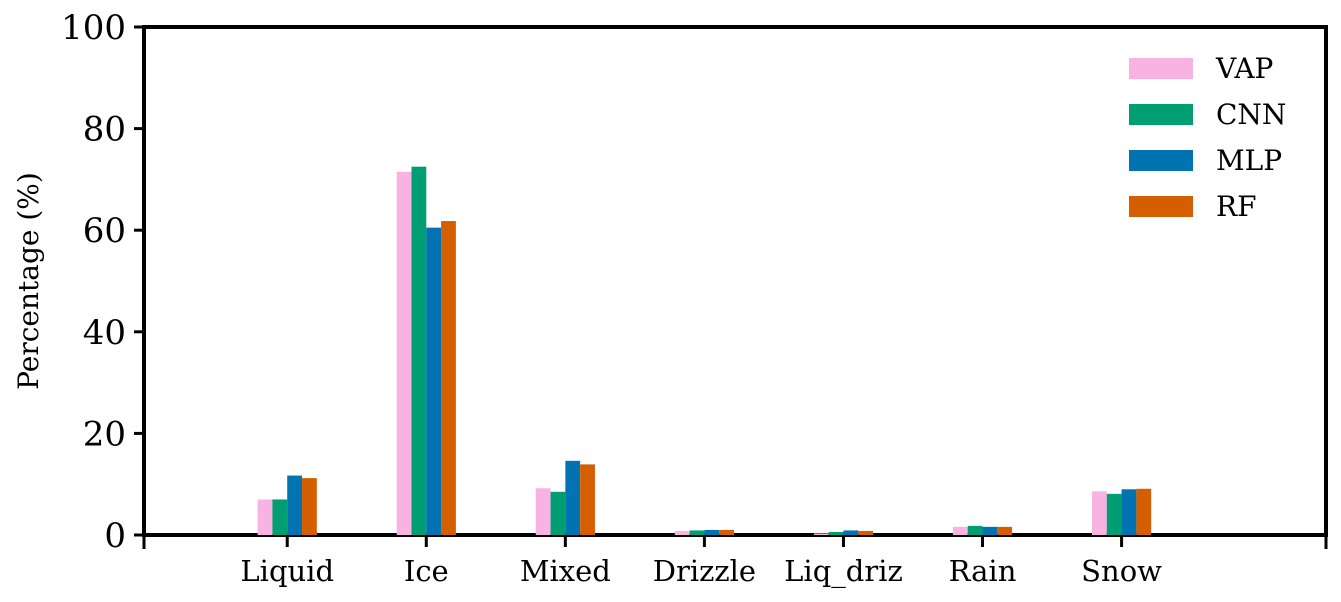  Describe the element at coordinates (712, 532) in the screenshot. I see `bar-mlp-drizzle` at that location.